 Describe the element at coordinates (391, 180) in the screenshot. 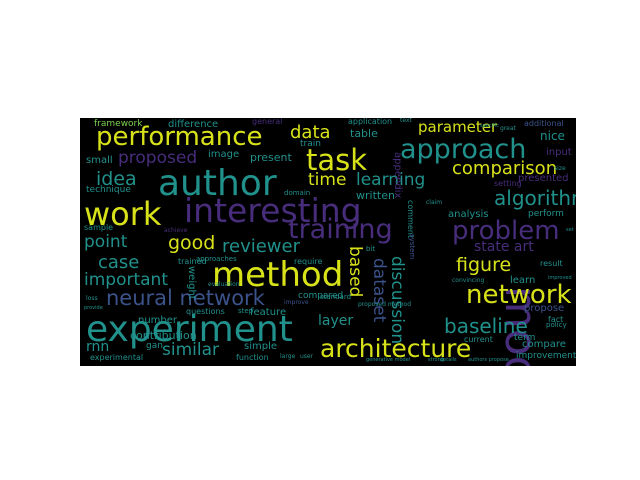

I see `word-learning: learning` at that location.